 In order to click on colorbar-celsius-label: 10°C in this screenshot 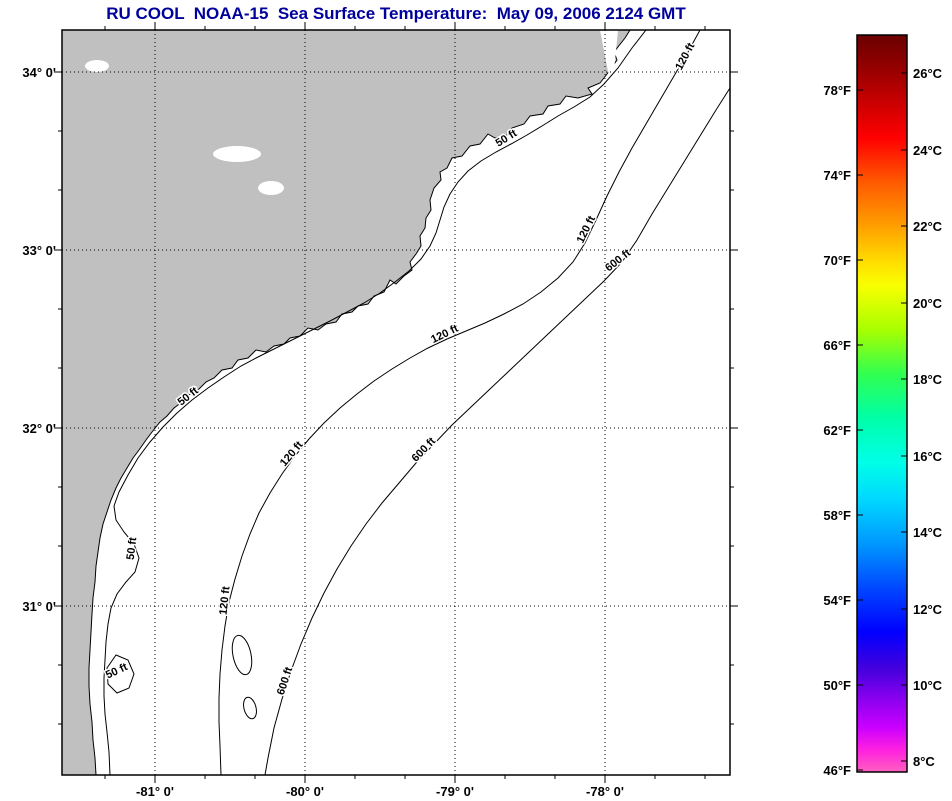, I will do `click(928, 685)`.